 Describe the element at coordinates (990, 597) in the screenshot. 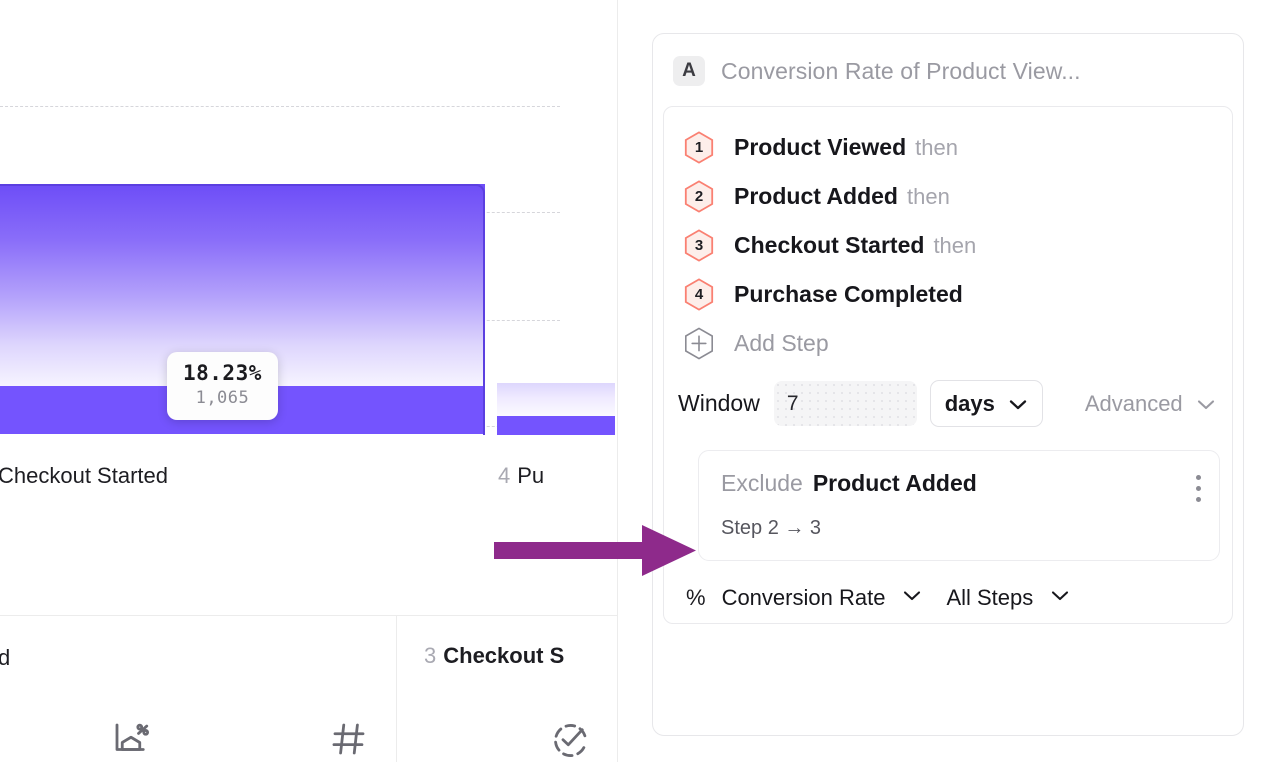

I see `scope-select-label: All Steps` at that location.